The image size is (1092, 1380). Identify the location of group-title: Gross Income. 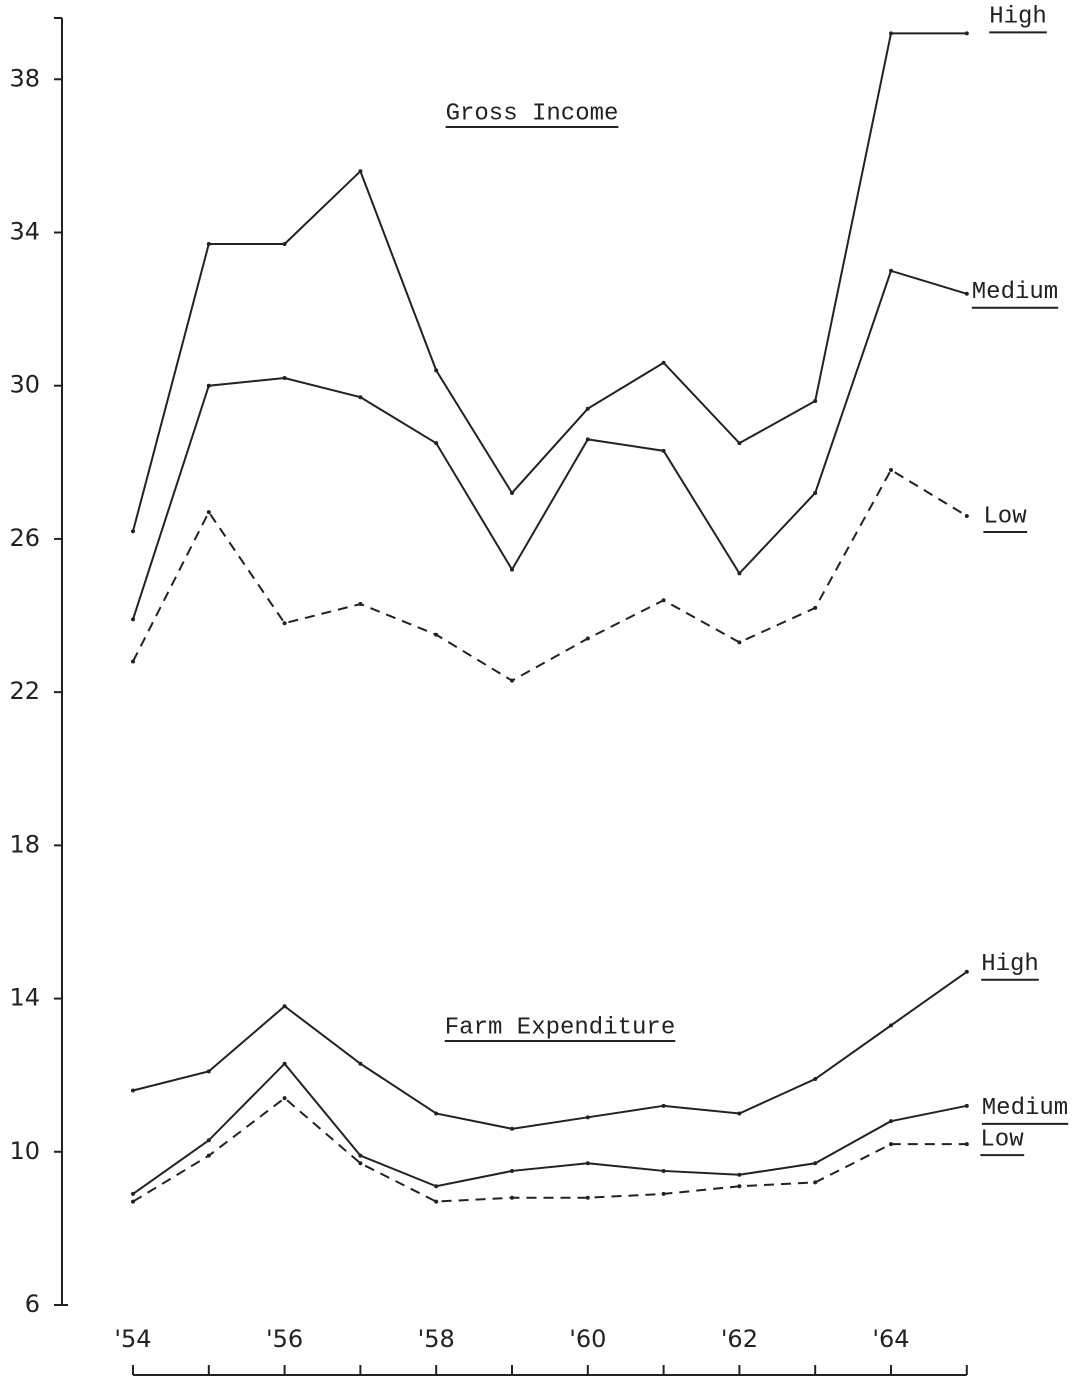
(532, 113).